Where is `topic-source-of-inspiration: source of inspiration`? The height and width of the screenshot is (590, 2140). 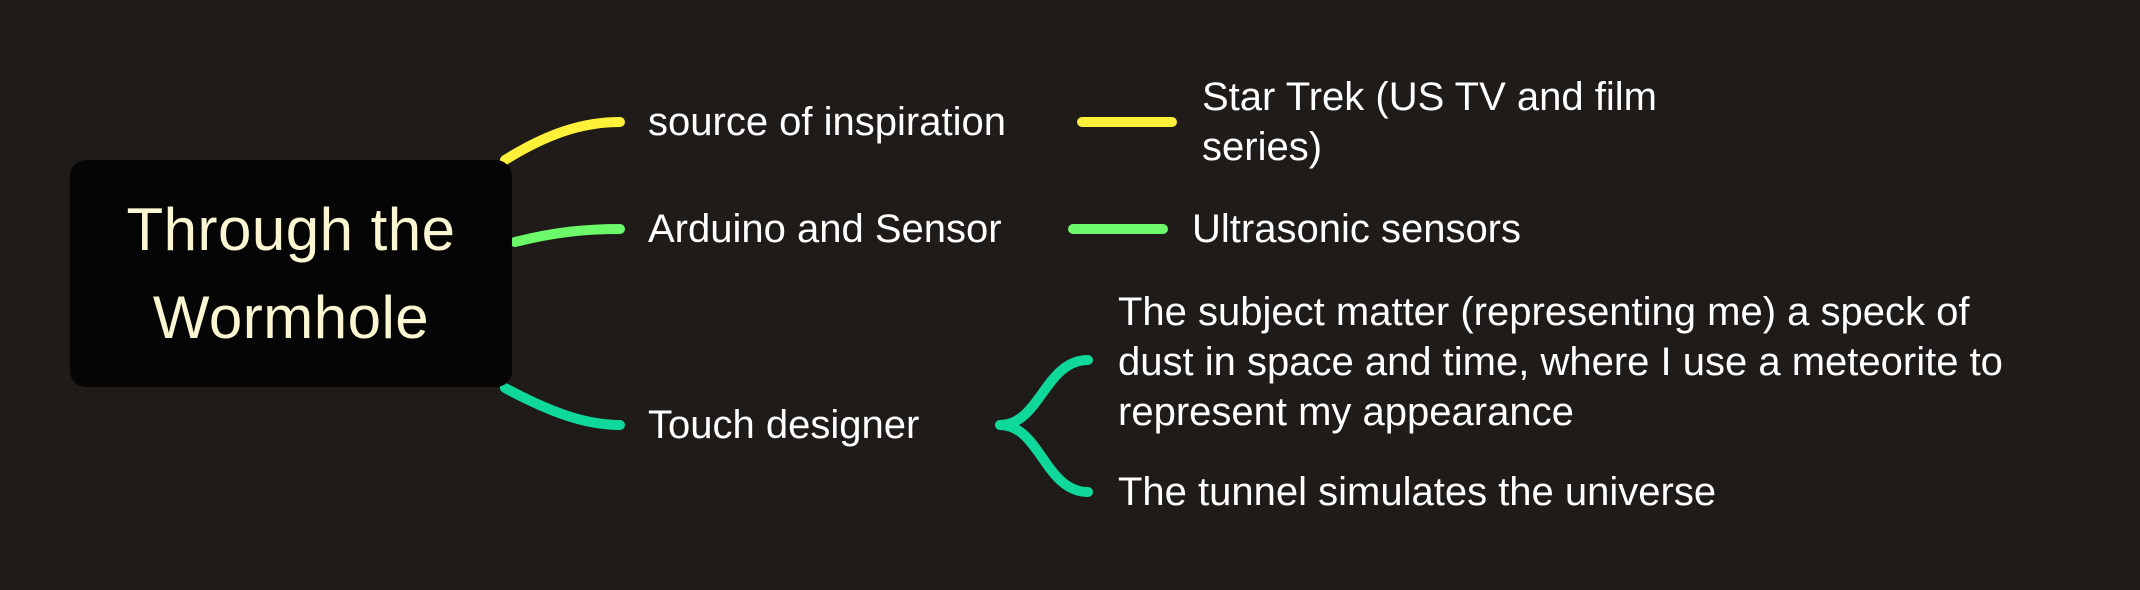
topic-source-of-inspiration: source of inspiration is located at coordinates (827, 122).